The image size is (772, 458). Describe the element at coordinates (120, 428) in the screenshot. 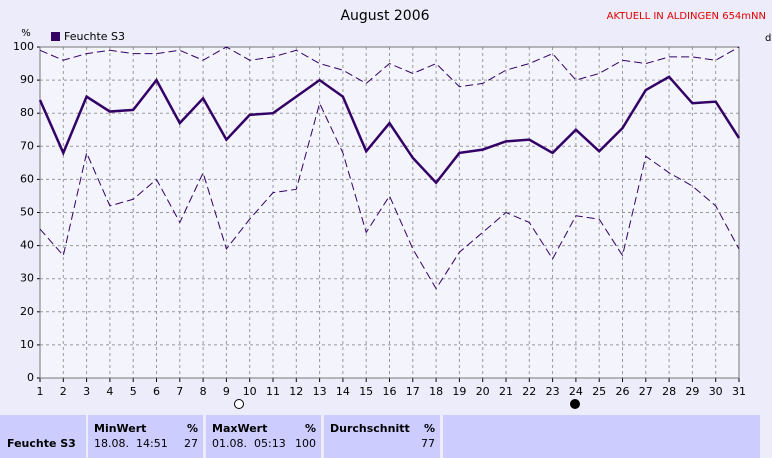

I see `stats-header: MinWert` at that location.